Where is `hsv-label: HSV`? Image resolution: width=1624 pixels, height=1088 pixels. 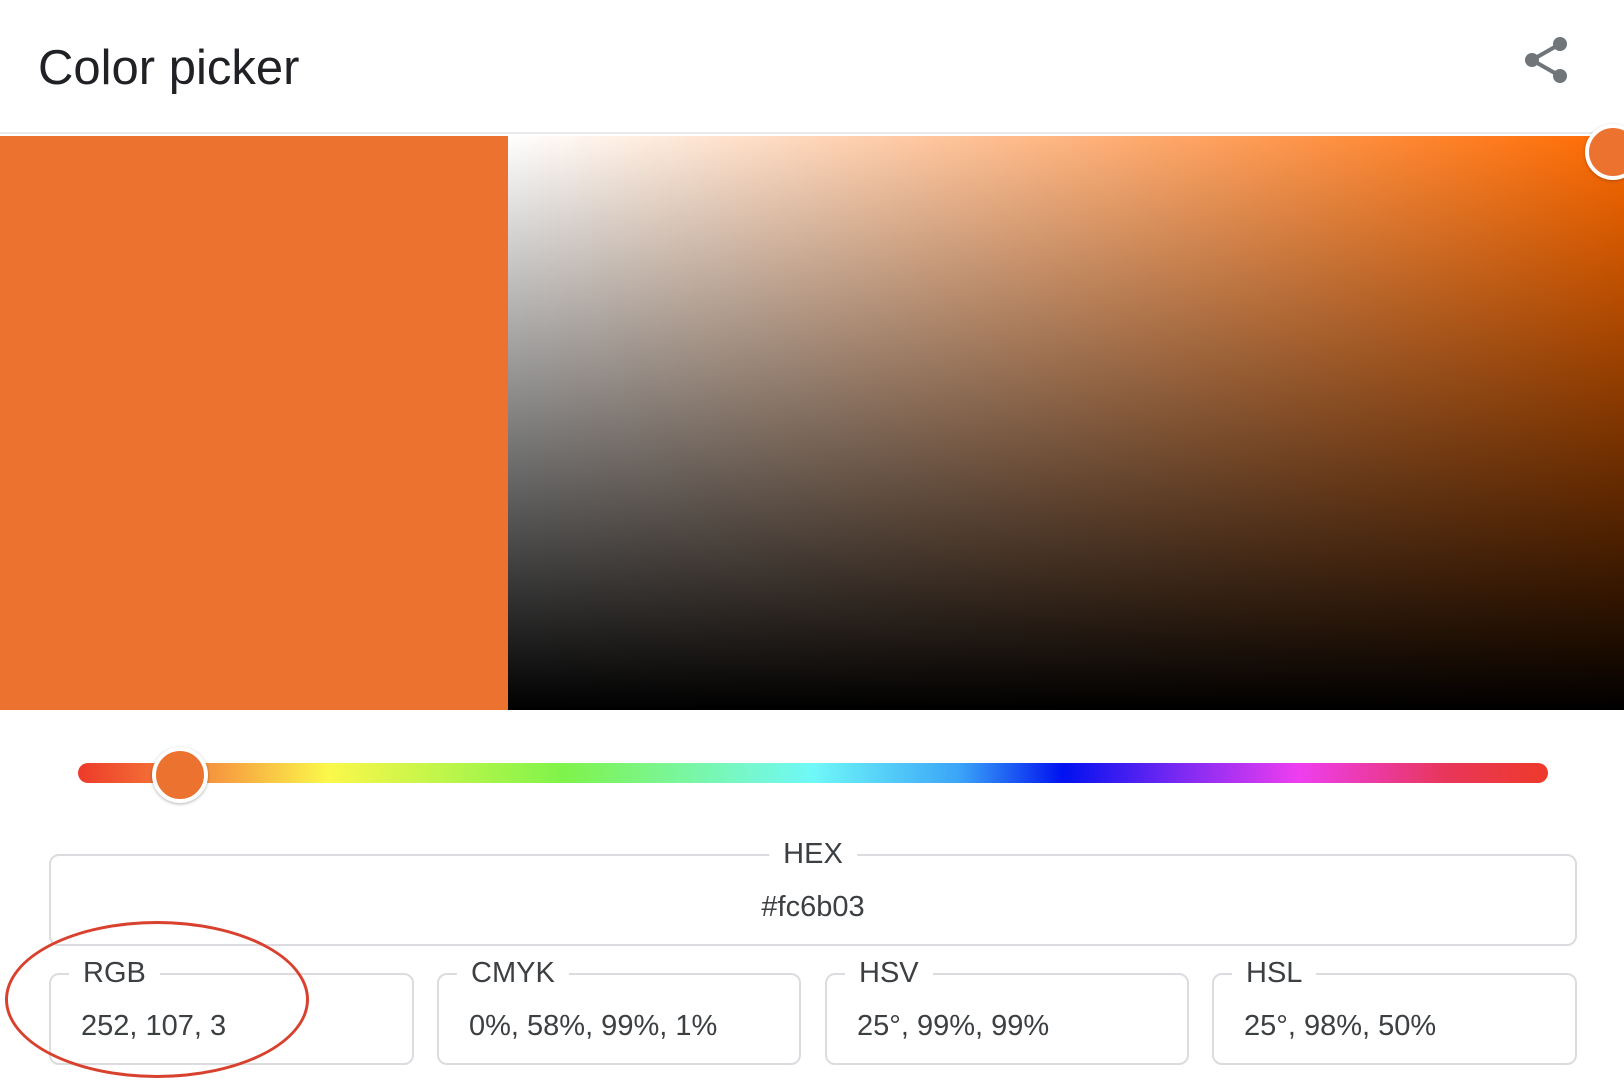
hsv-label: HSV is located at coordinates (889, 973).